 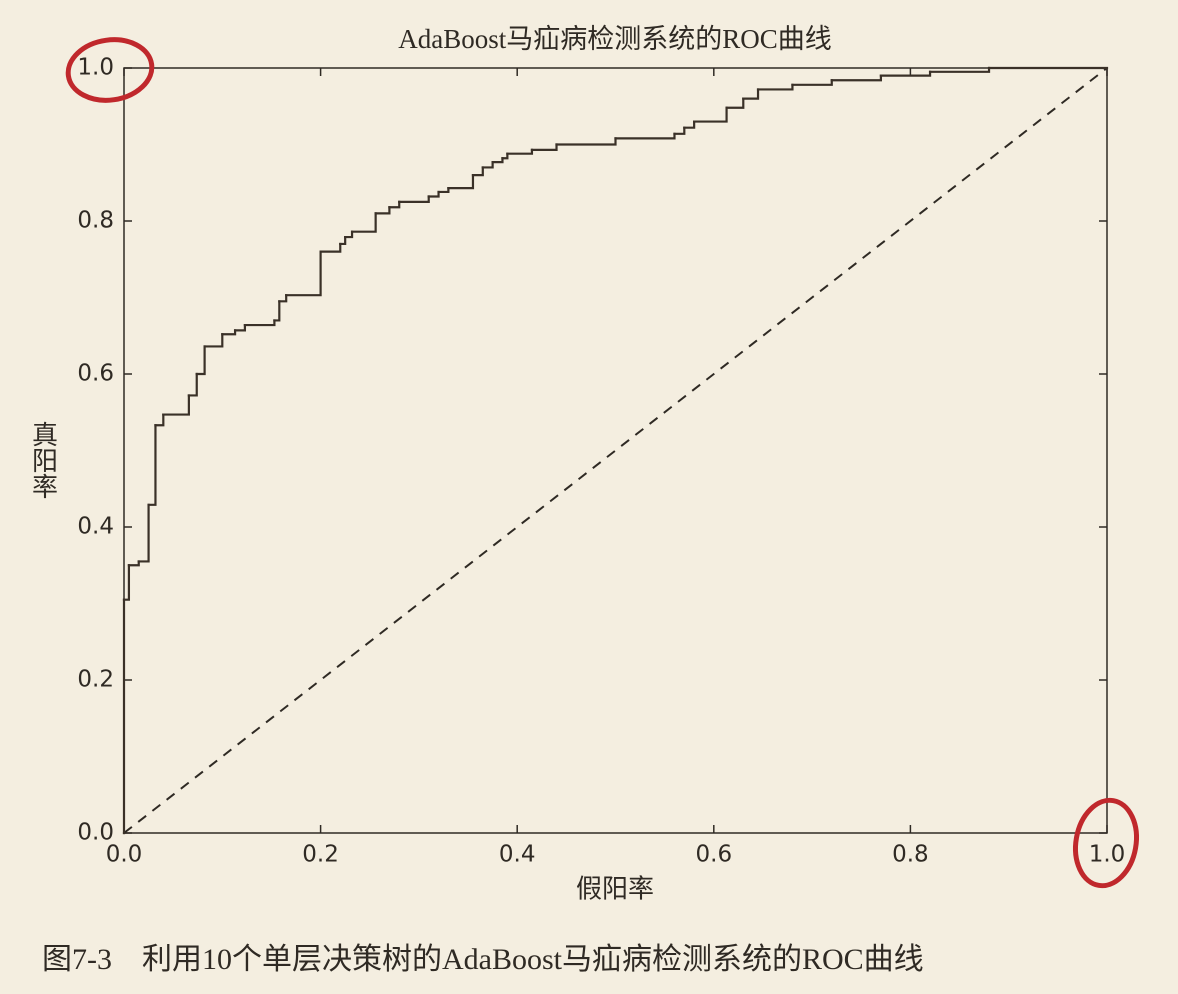 I want to click on y-tick-label: 0.0, so click(x=95, y=833).